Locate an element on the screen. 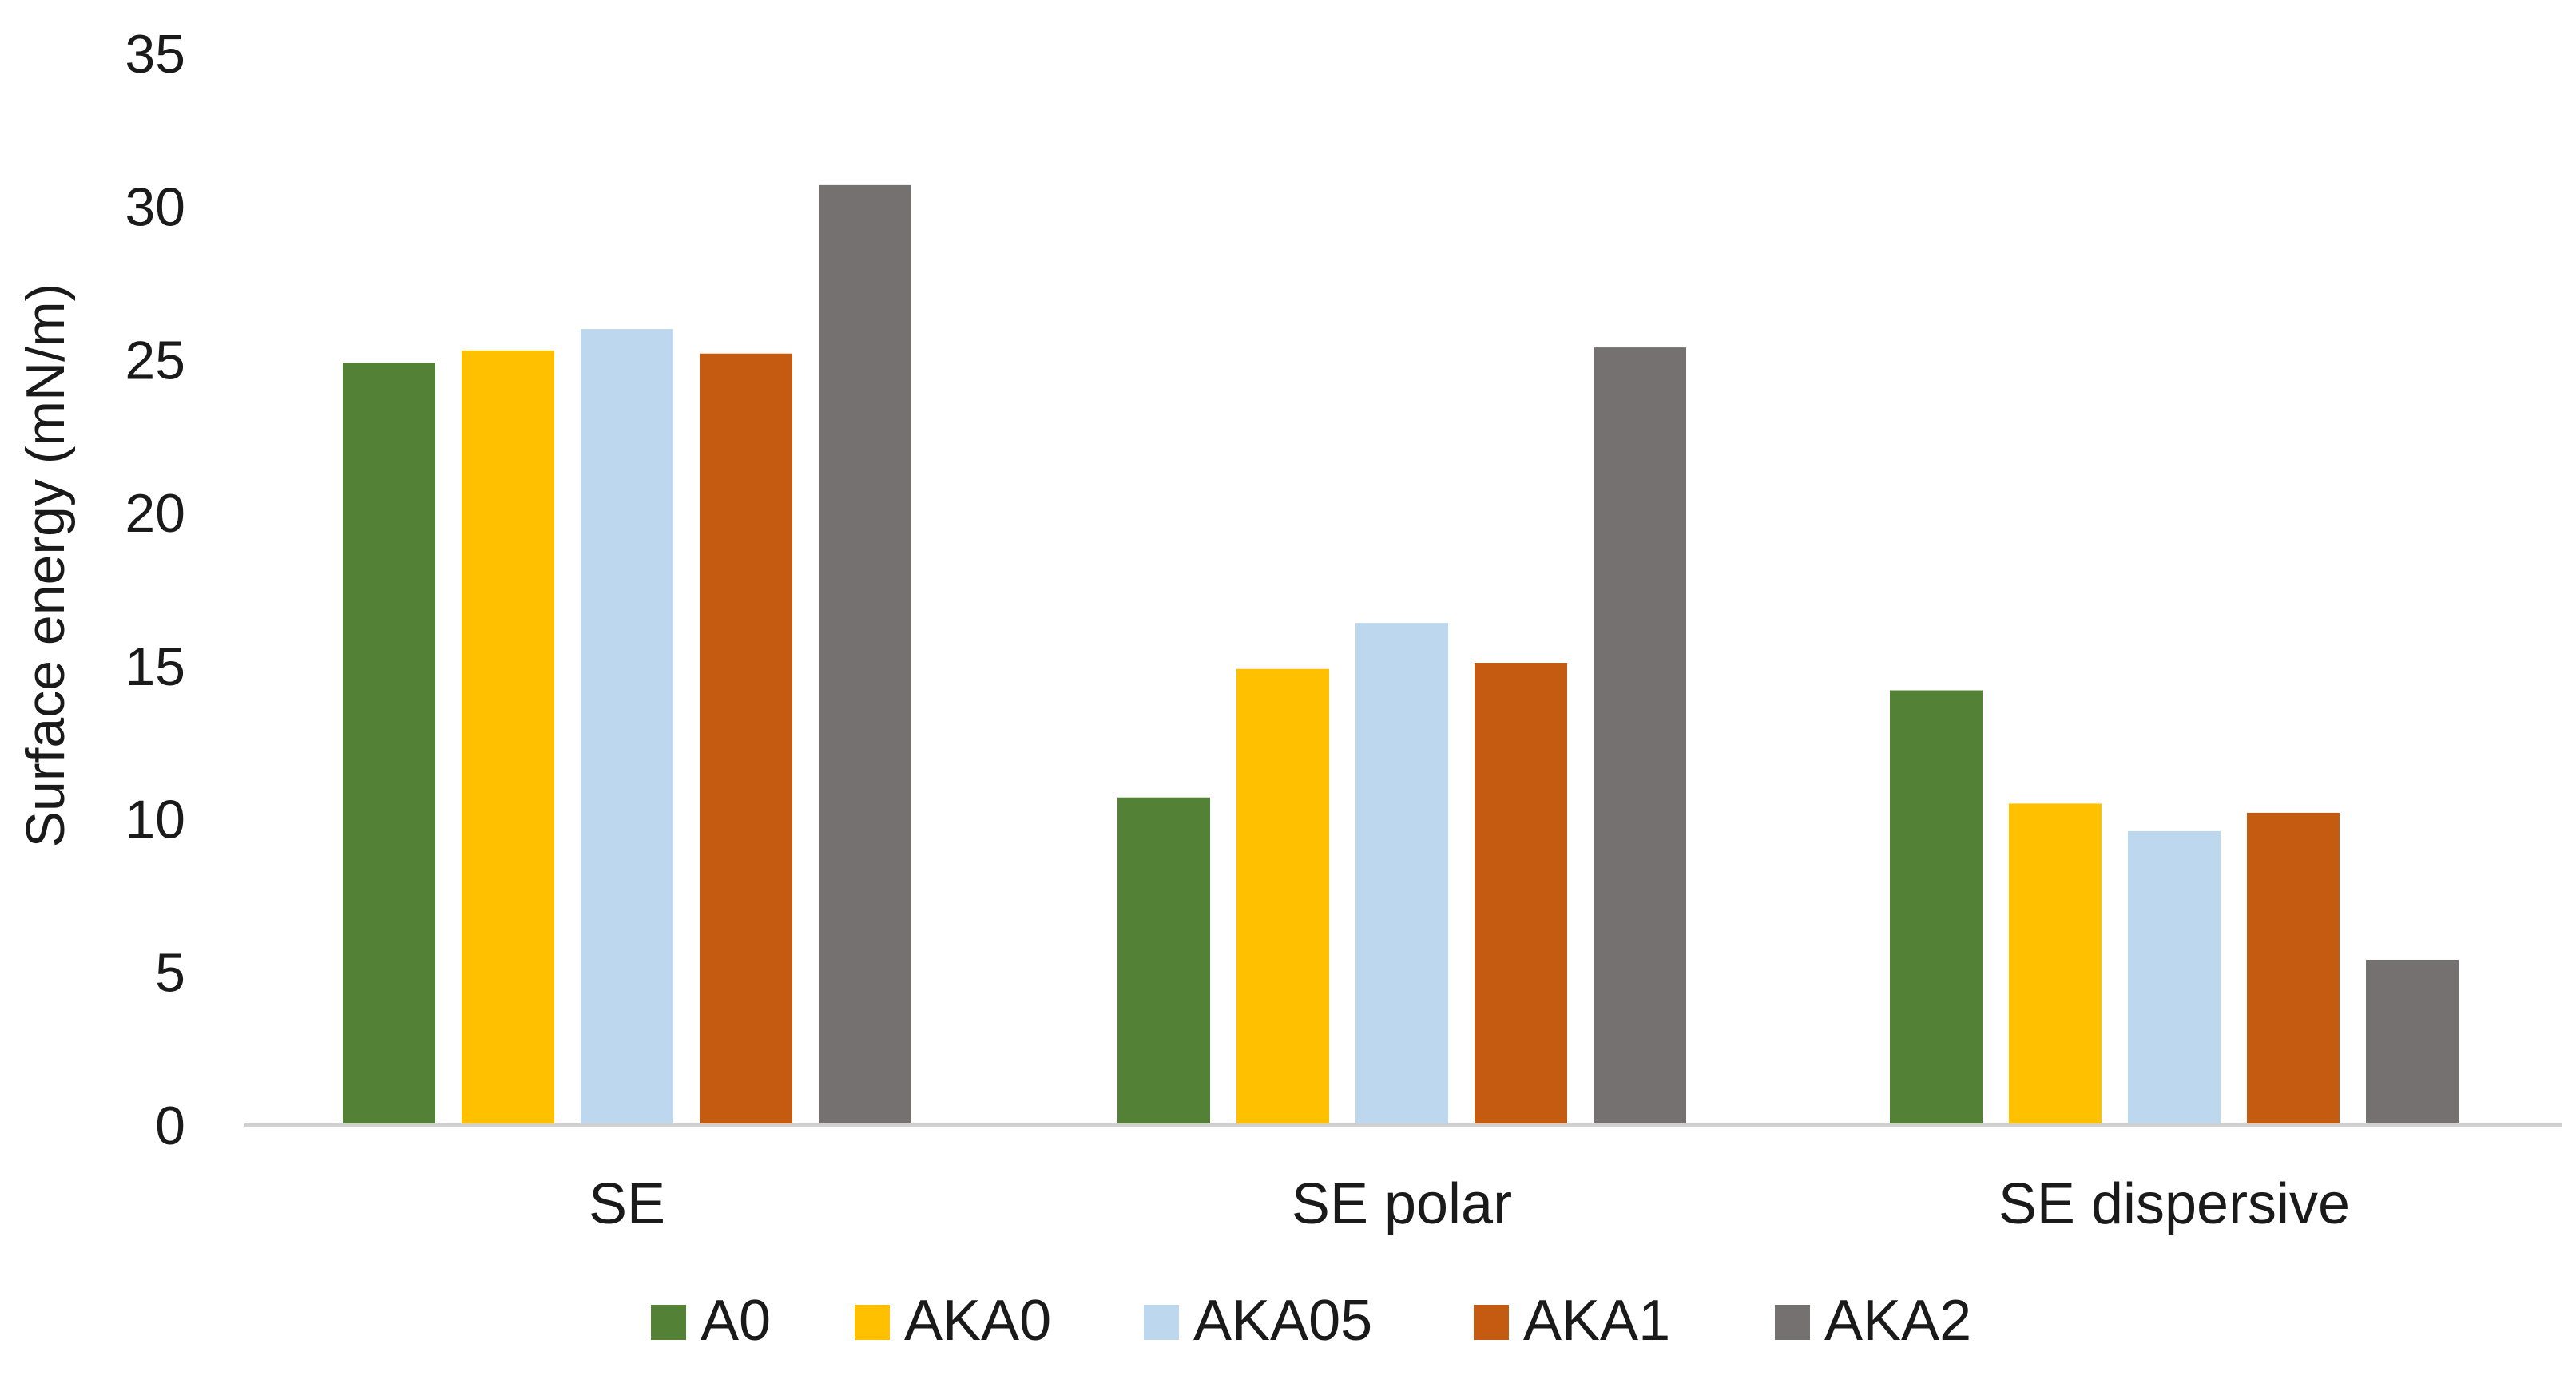 The height and width of the screenshot is (1387, 2576). bar-aka05-se-polar is located at coordinates (1401, 874).